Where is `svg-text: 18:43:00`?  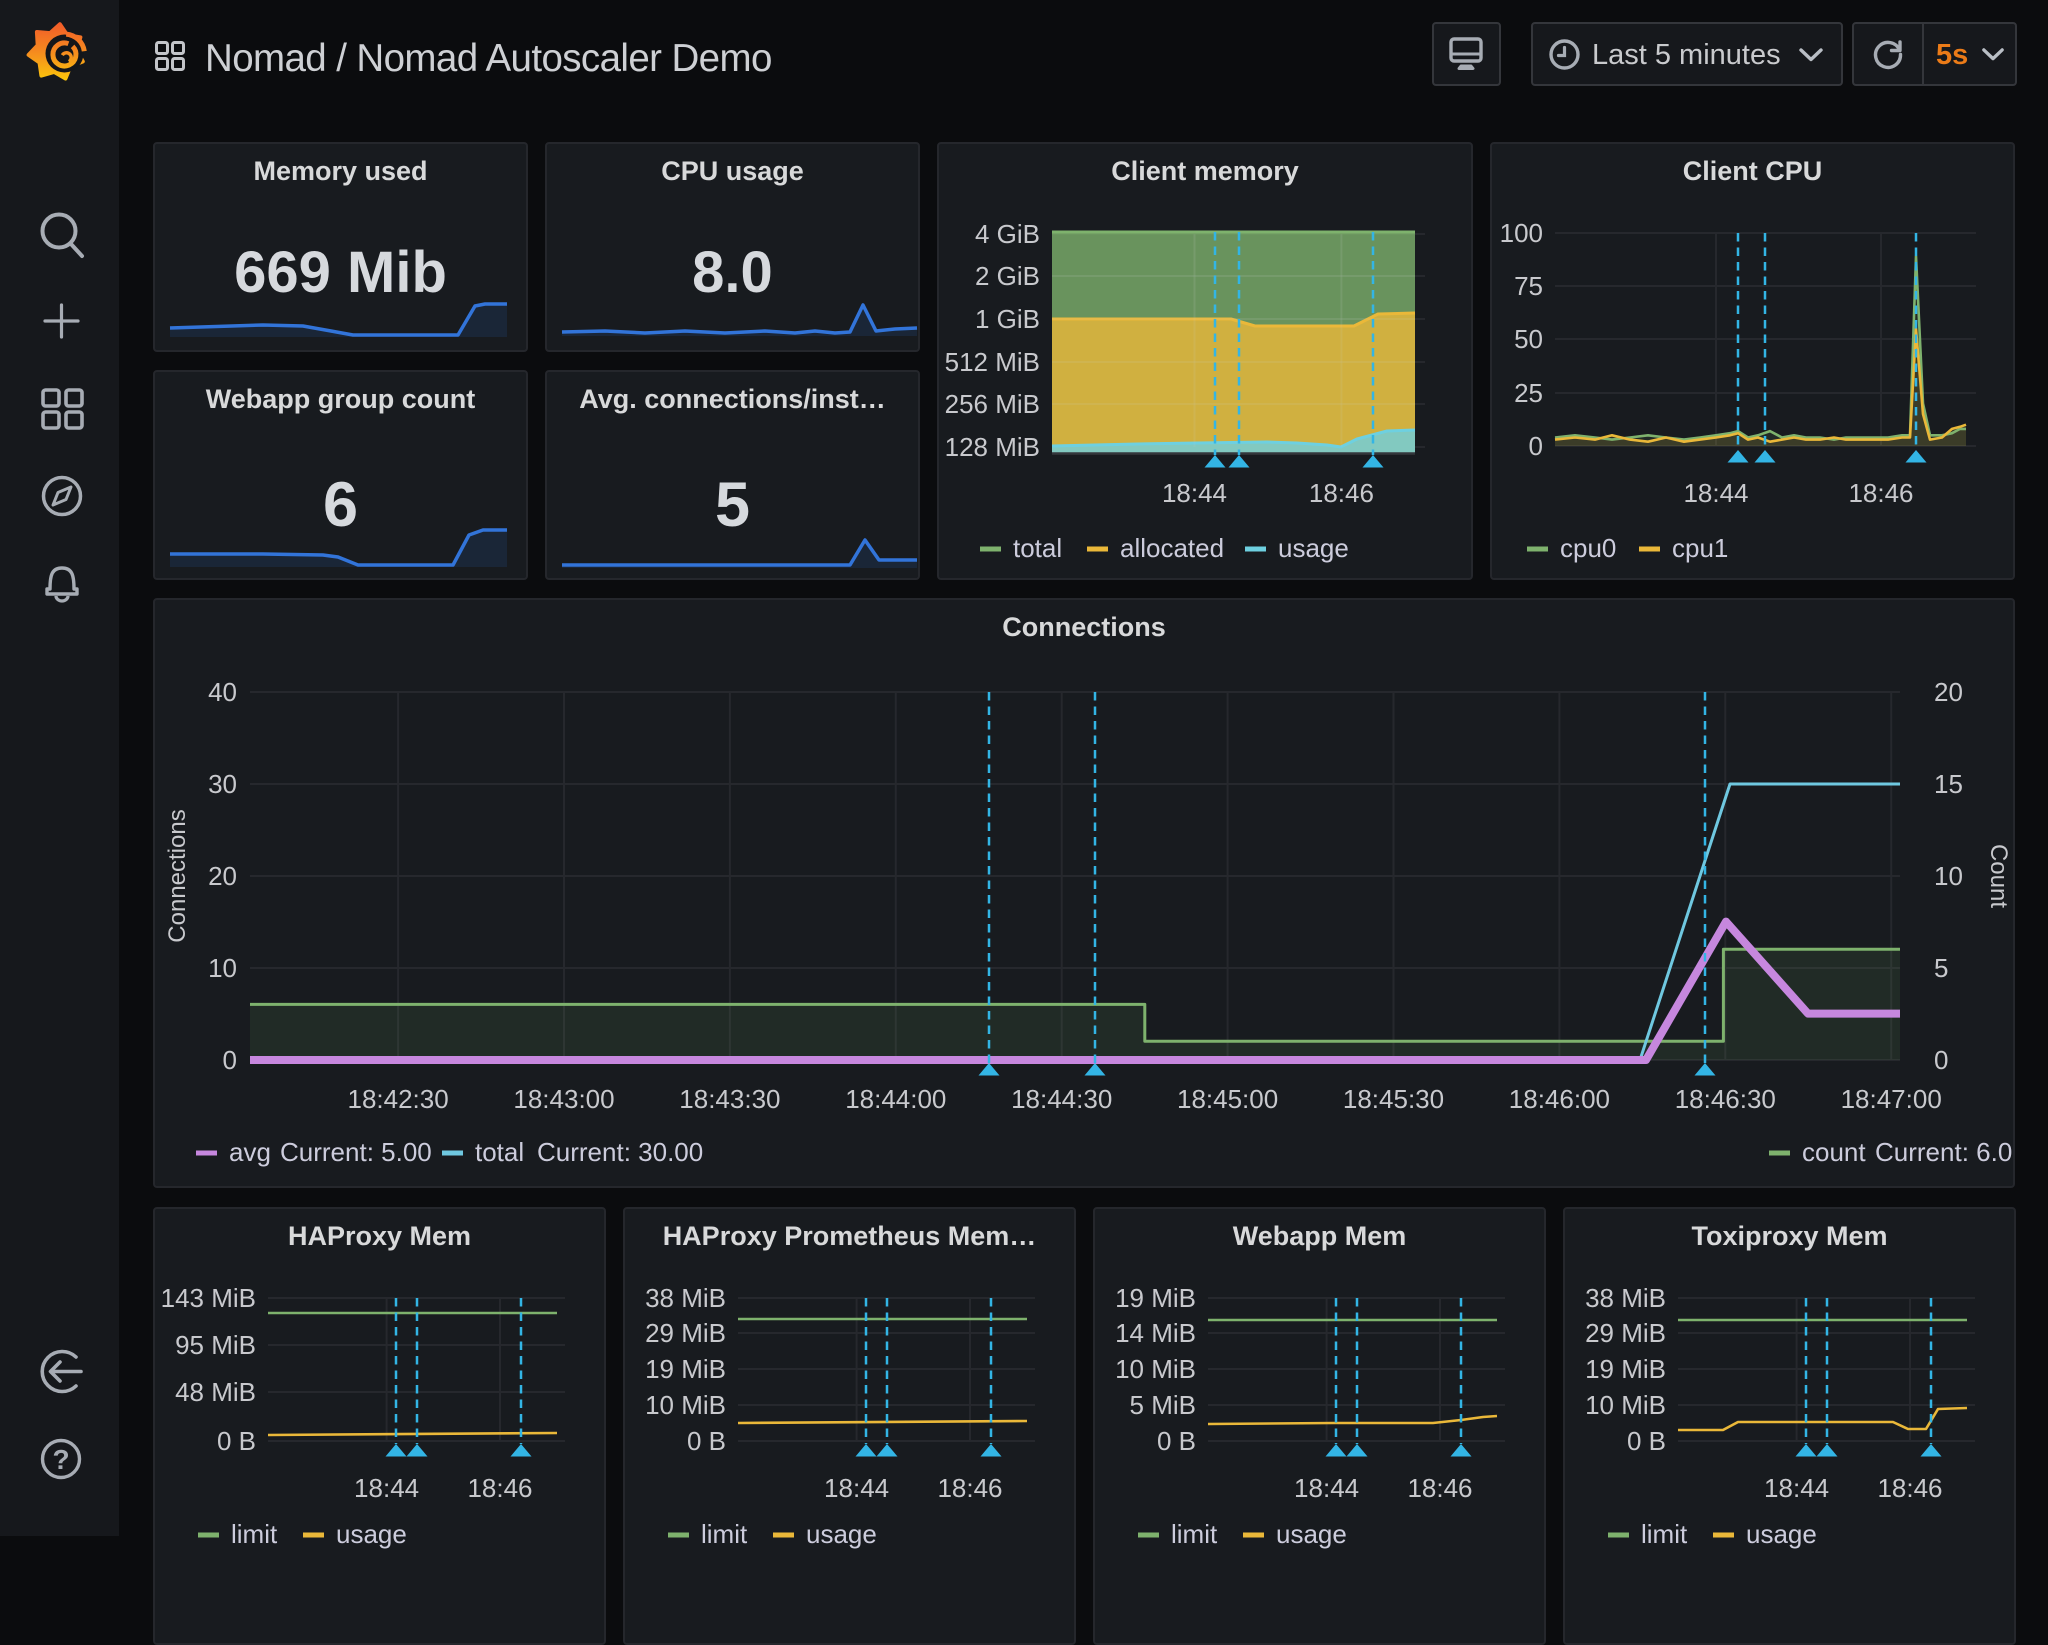
svg-text: 18:43:00 is located at coordinates (563, 1099).